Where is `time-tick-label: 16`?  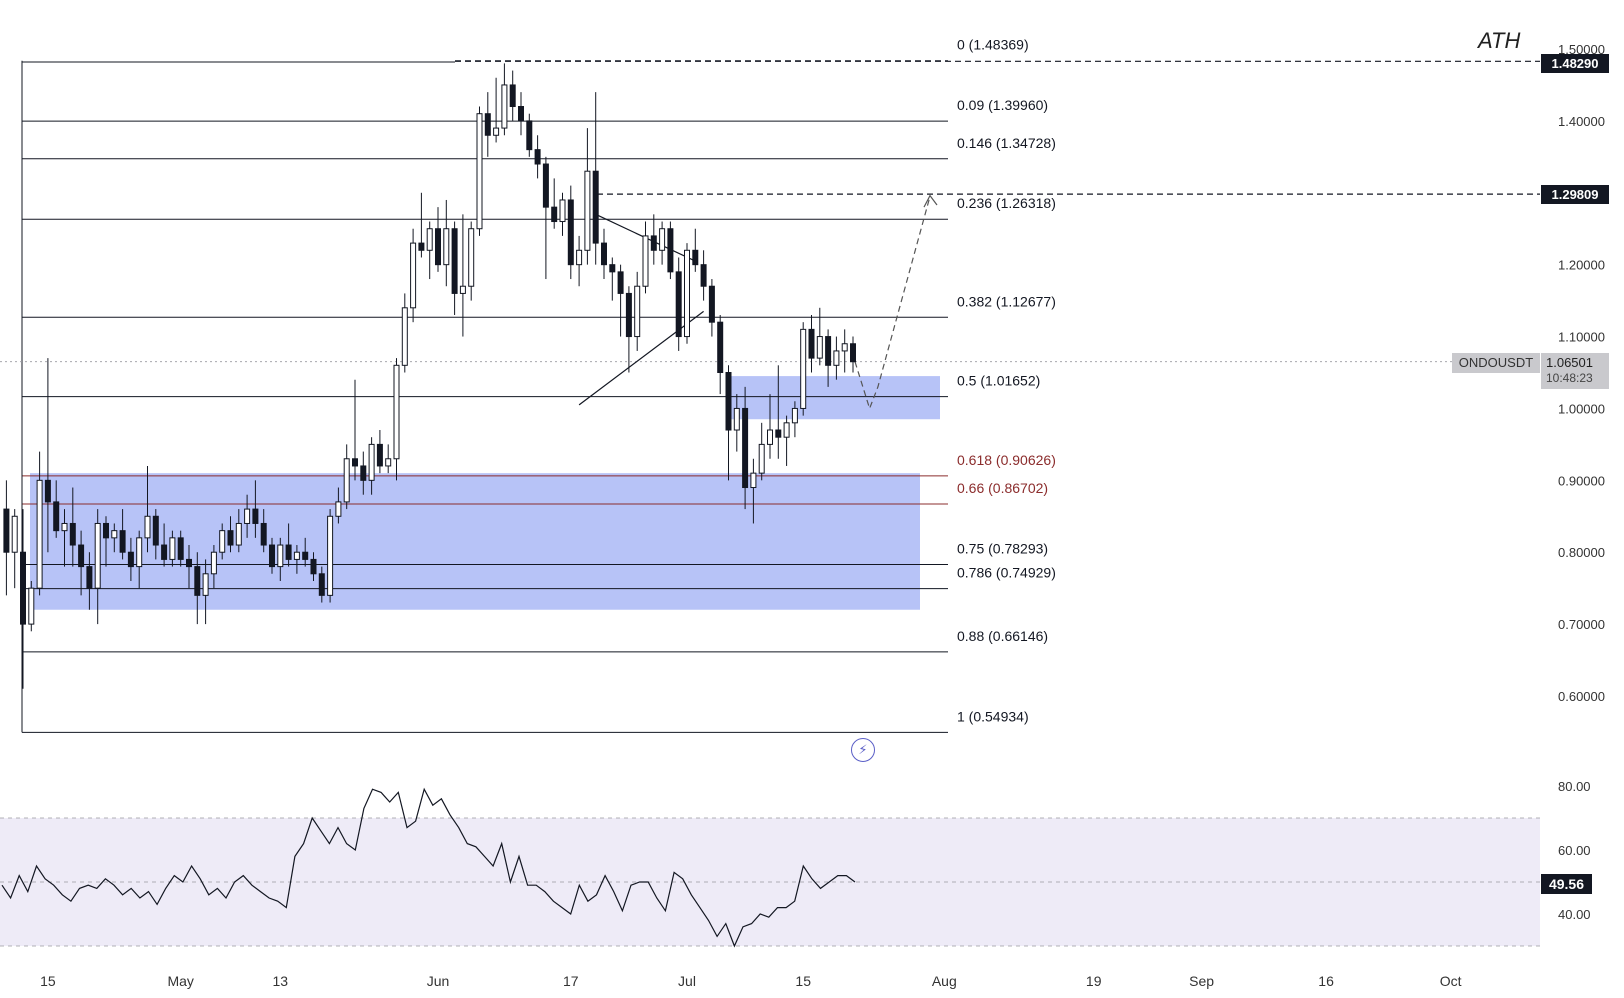 time-tick-label: 16 is located at coordinates (1326, 981).